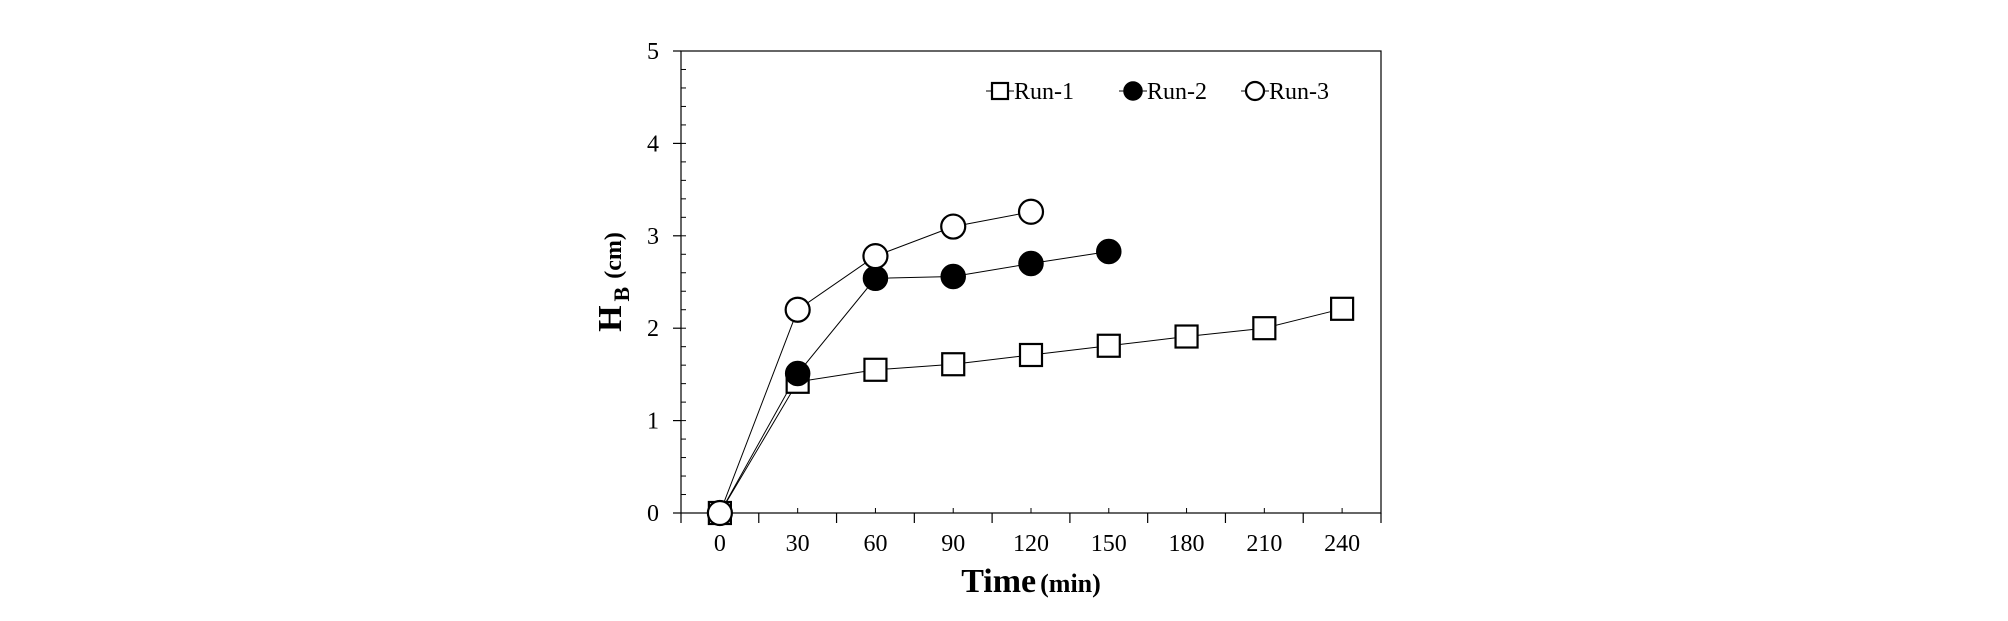 This screenshot has height=621, width=2008. Describe the element at coordinates (613, 282) in the screenshot. I see `y-axis-title: H B (cm)` at that location.